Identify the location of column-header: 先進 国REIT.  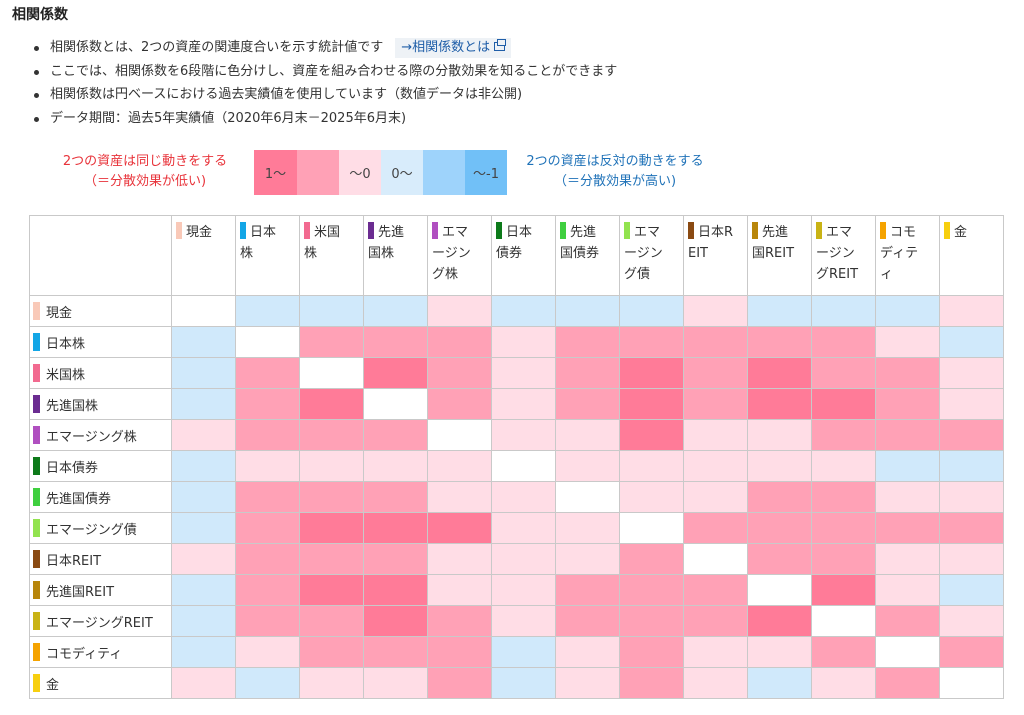
(779, 255).